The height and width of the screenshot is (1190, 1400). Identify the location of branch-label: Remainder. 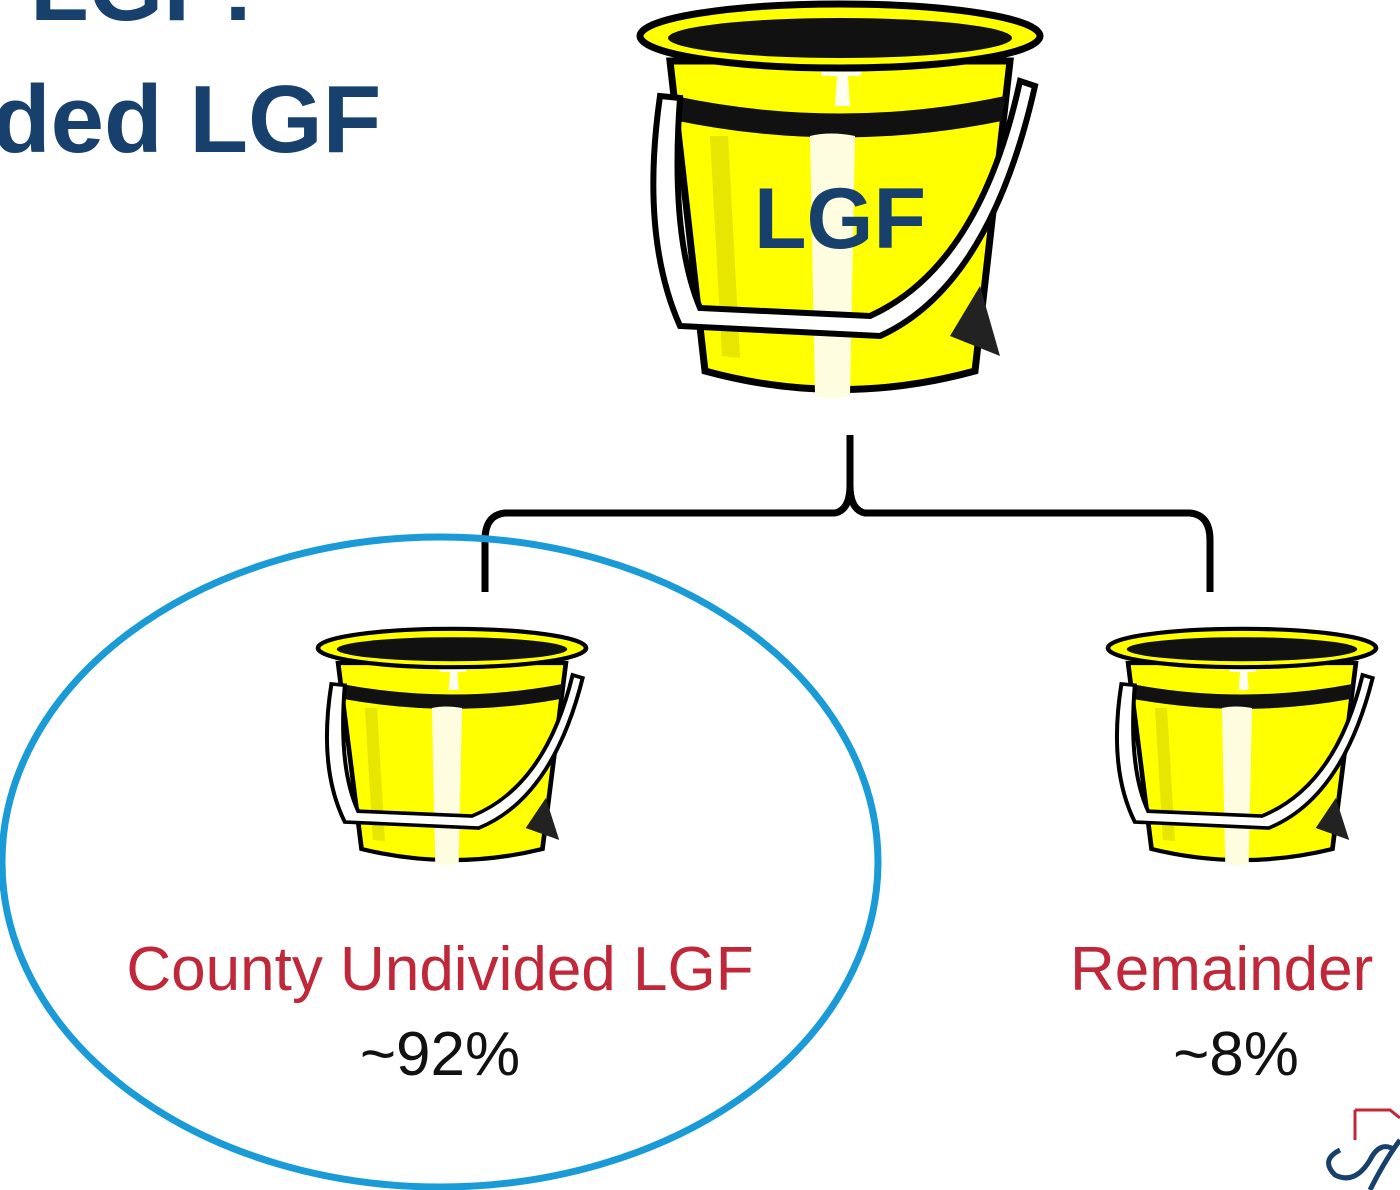
(1221, 969).